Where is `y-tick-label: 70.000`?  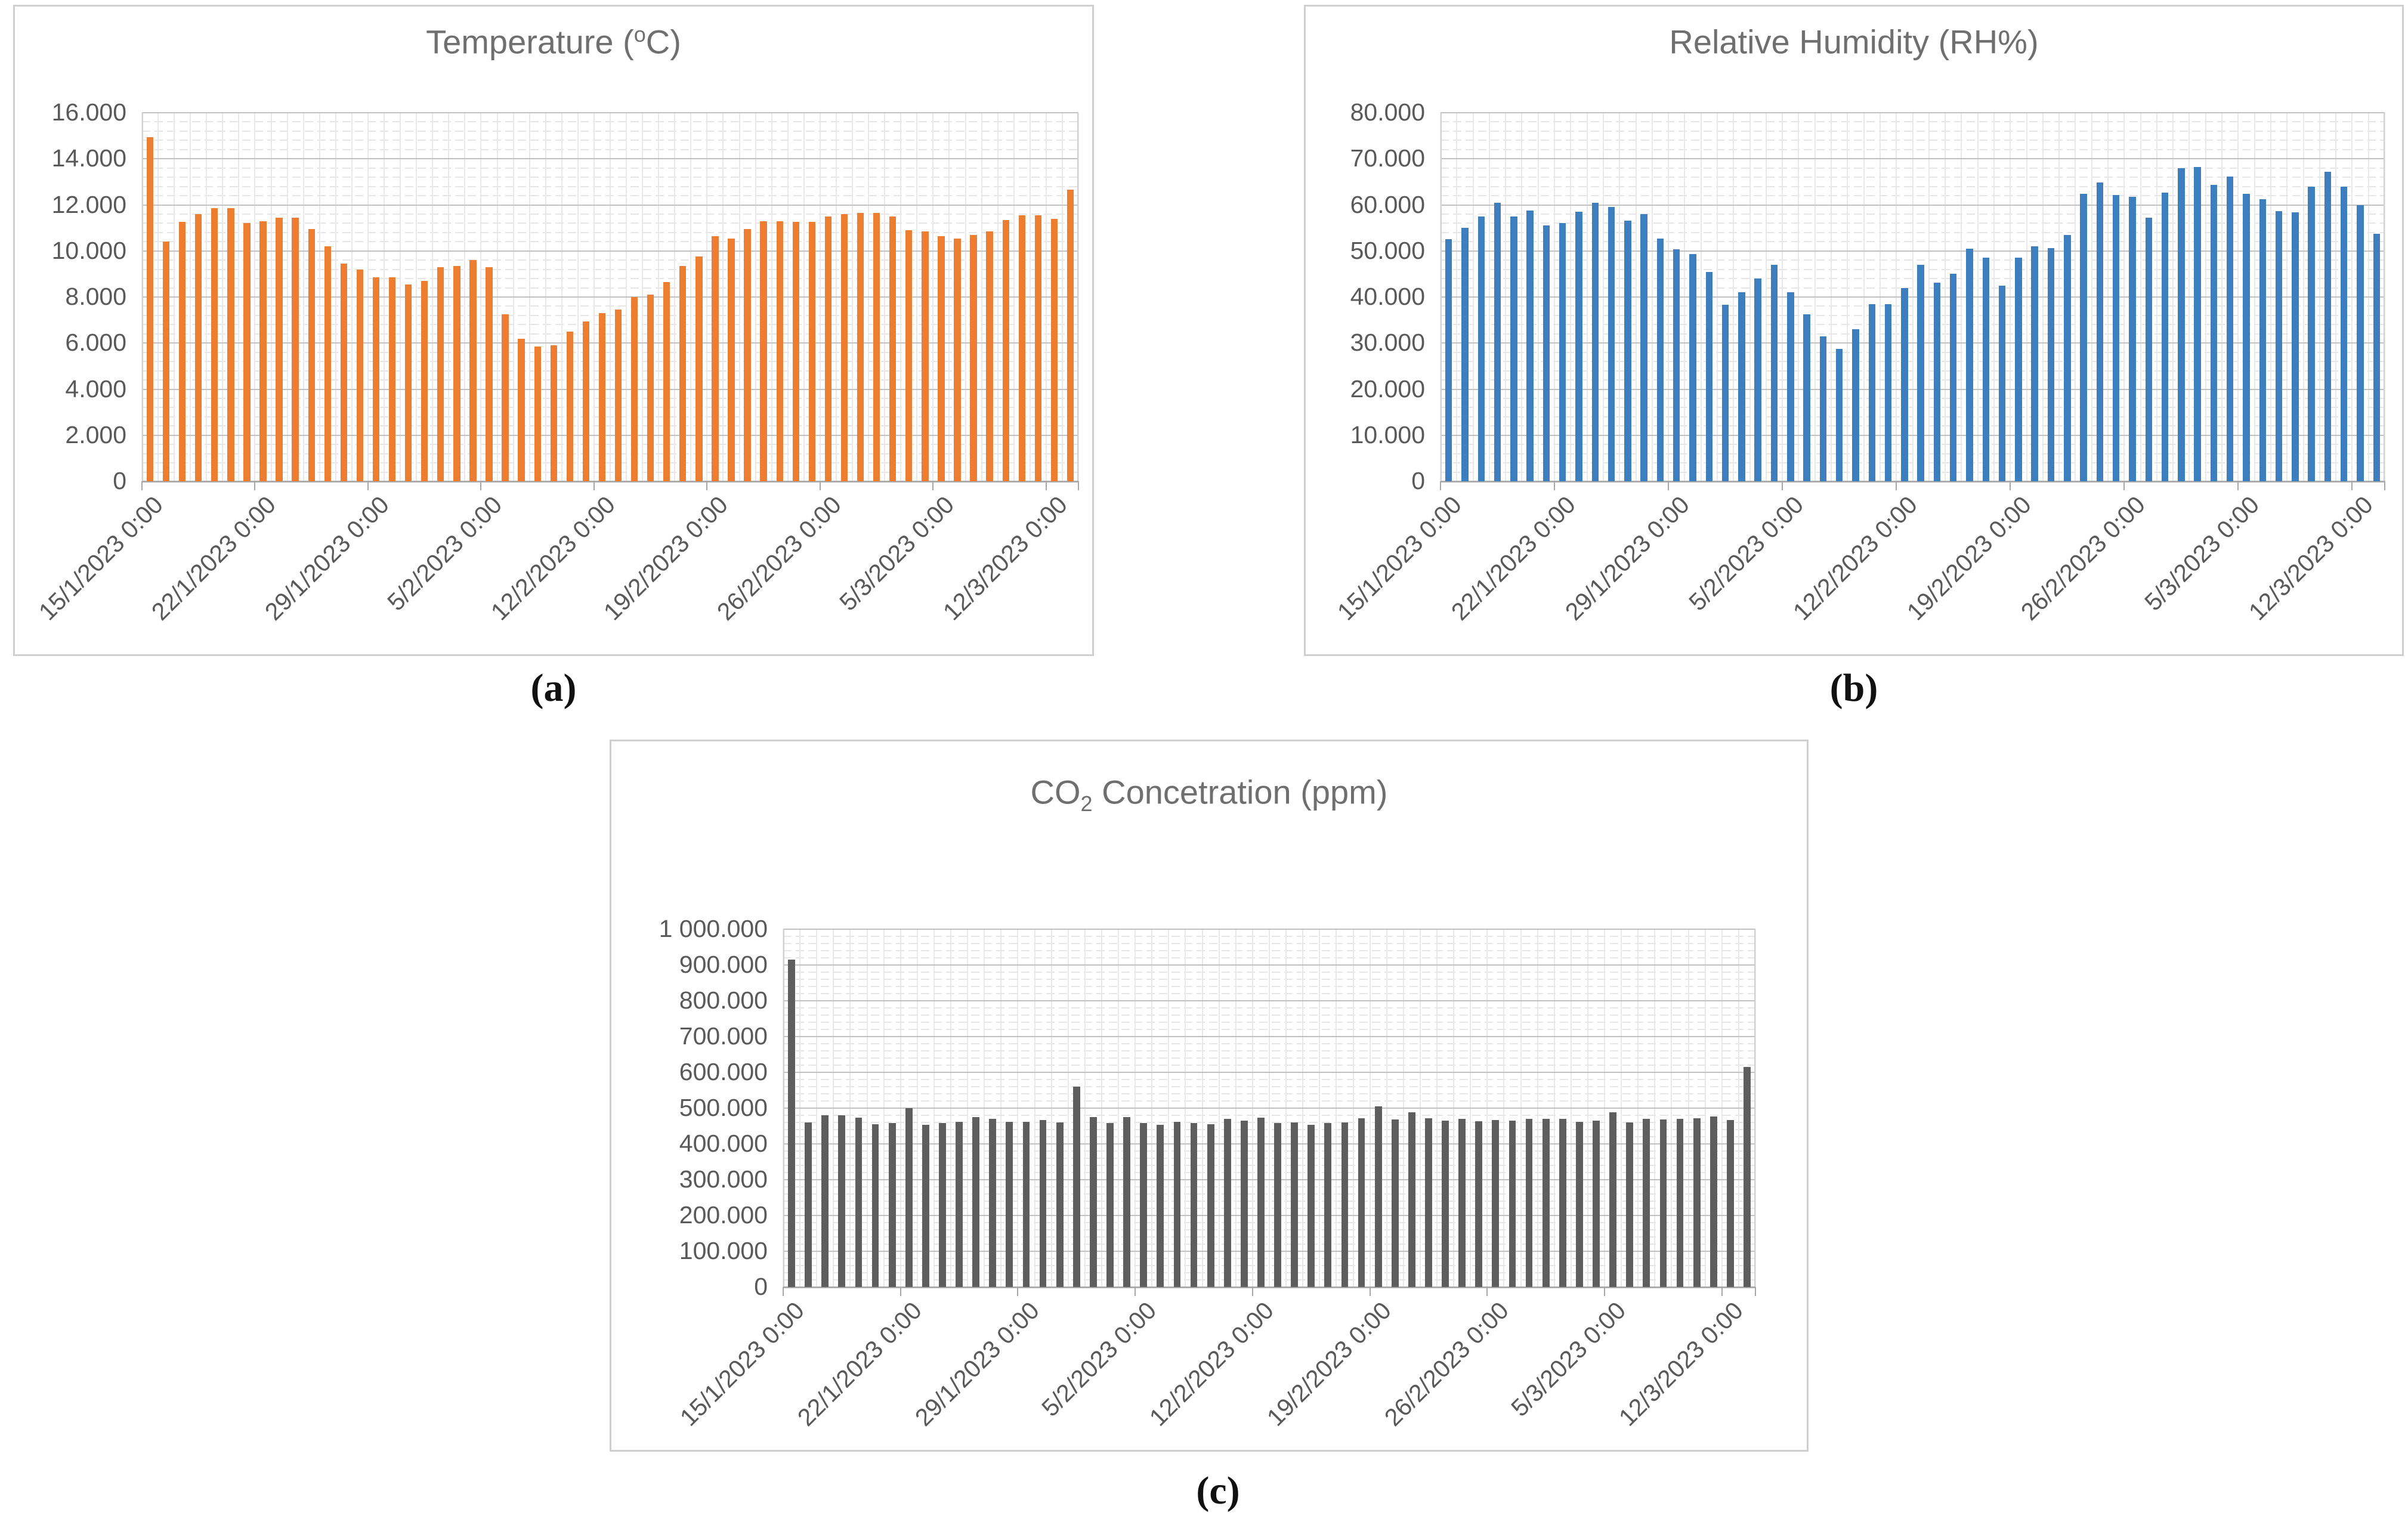
y-tick-label: 70.000 is located at coordinates (1387, 158).